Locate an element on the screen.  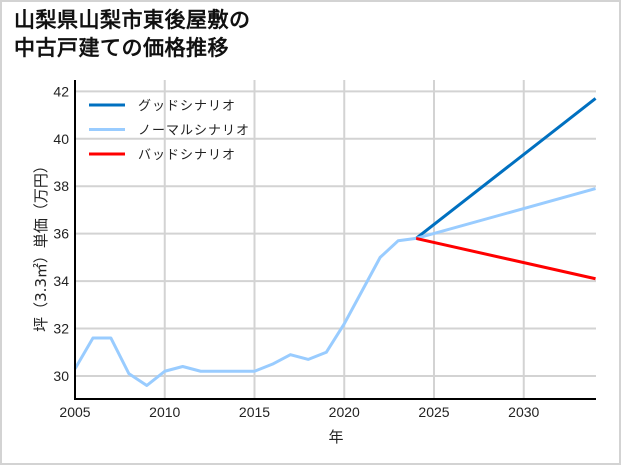
legend-label-0: グッドシナリオ is located at coordinates (187, 106).